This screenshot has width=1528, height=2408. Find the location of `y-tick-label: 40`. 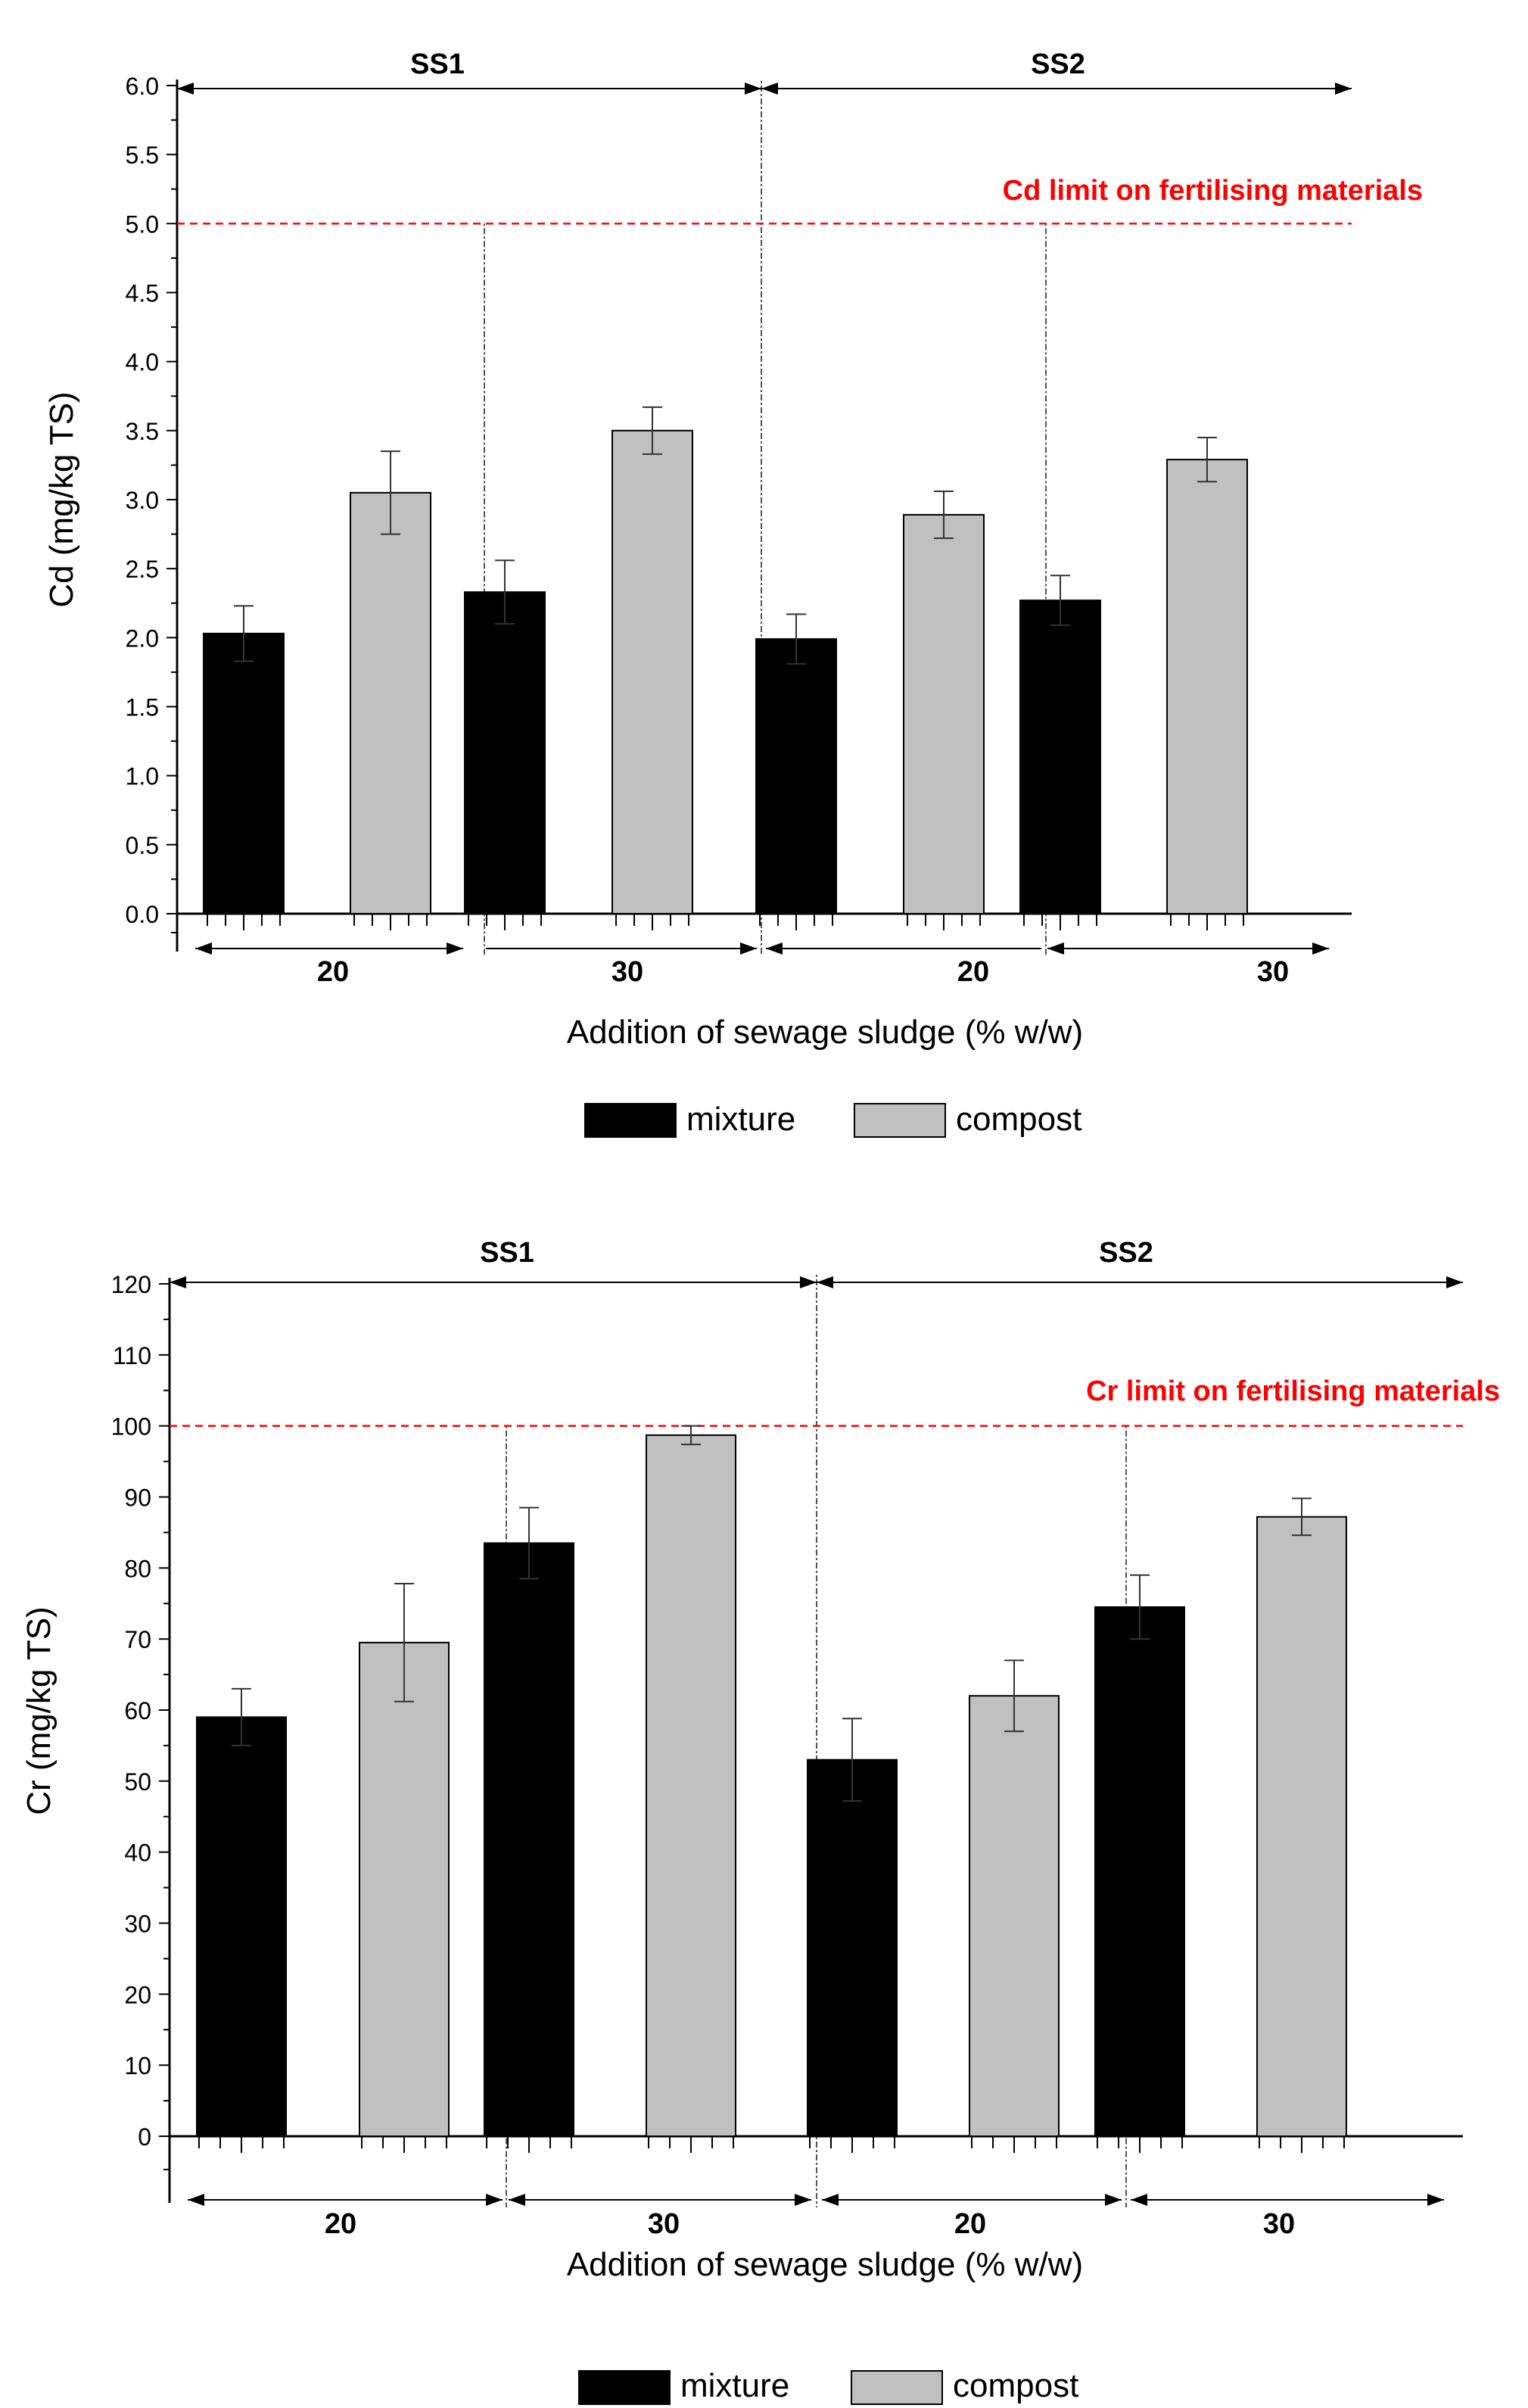

y-tick-label: 40 is located at coordinates (137, 1853).